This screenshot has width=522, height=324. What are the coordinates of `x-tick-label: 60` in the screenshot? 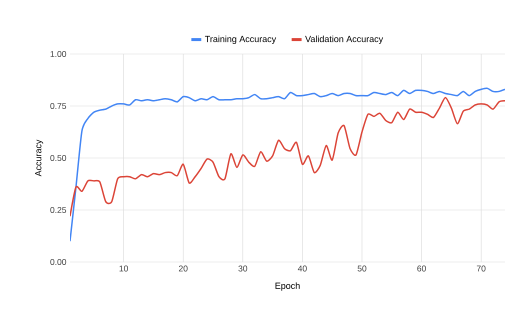 It's located at (421, 269).